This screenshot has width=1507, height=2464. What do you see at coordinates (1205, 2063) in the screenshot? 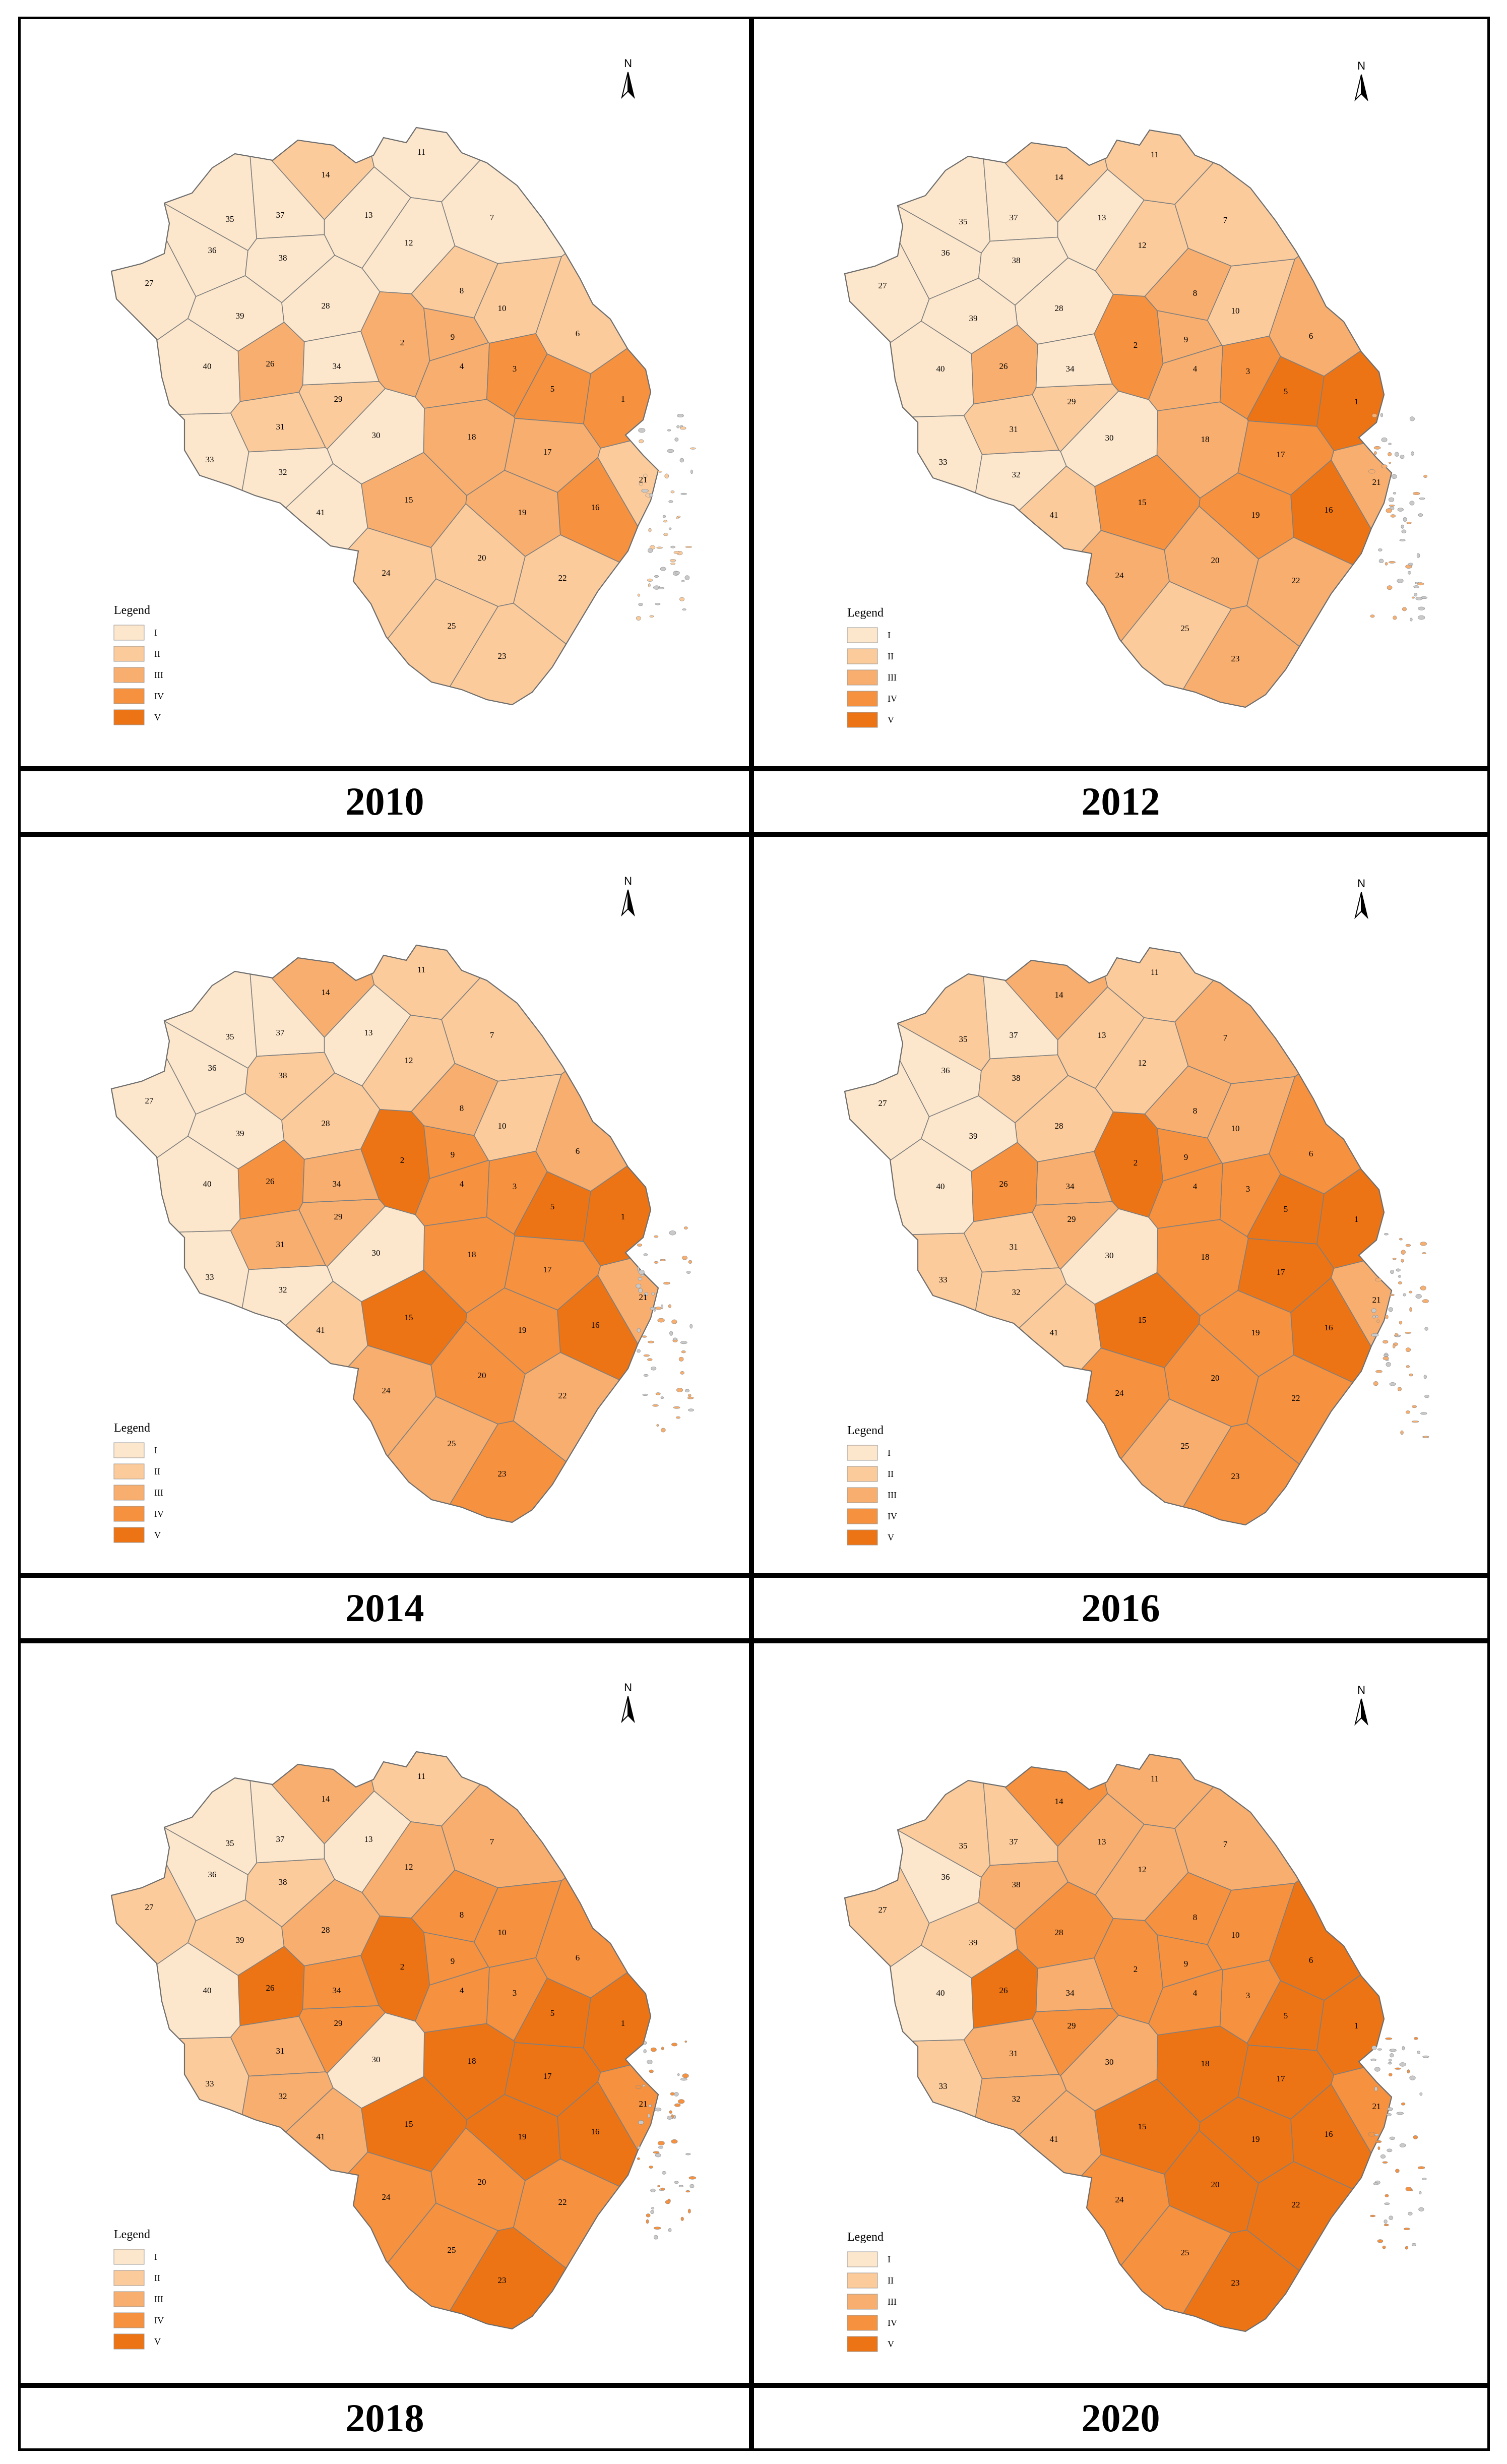
I see `region-label-18: 18` at bounding box center [1205, 2063].